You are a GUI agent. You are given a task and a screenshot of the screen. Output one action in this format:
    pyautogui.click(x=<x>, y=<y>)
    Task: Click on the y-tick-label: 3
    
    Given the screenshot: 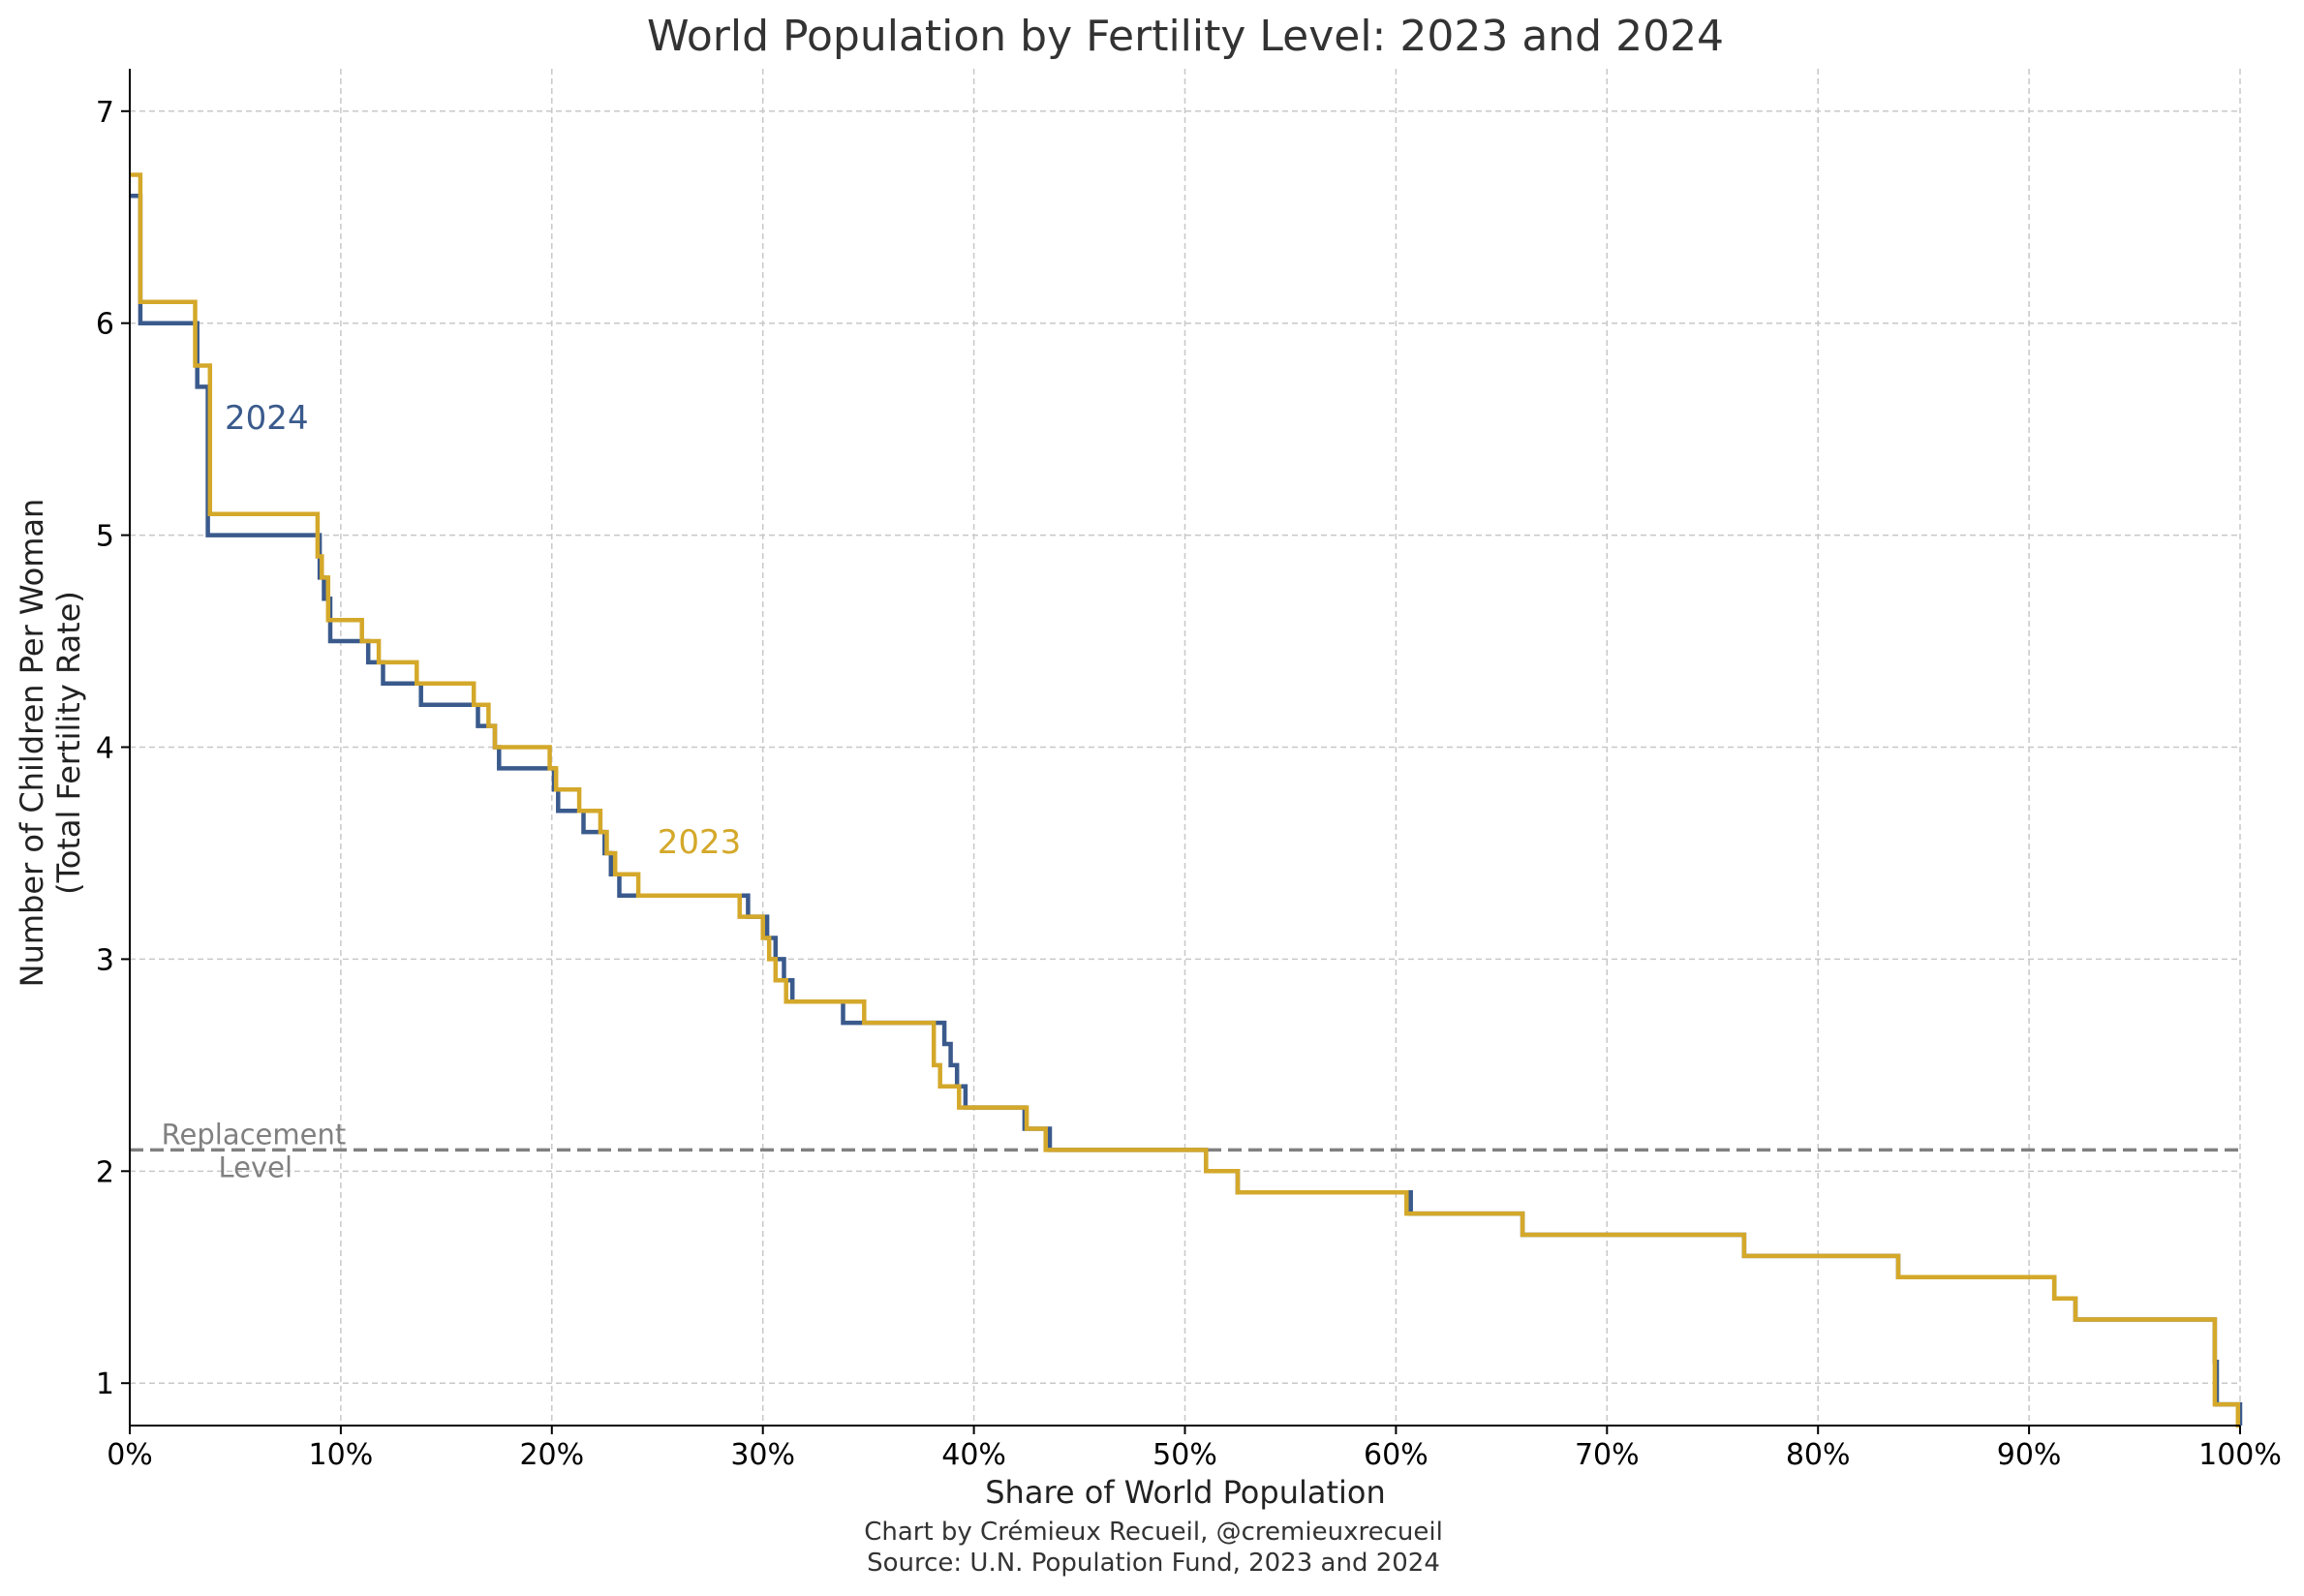 What is the action you would take?
    pyautogui.click(x=105, y=960)
    